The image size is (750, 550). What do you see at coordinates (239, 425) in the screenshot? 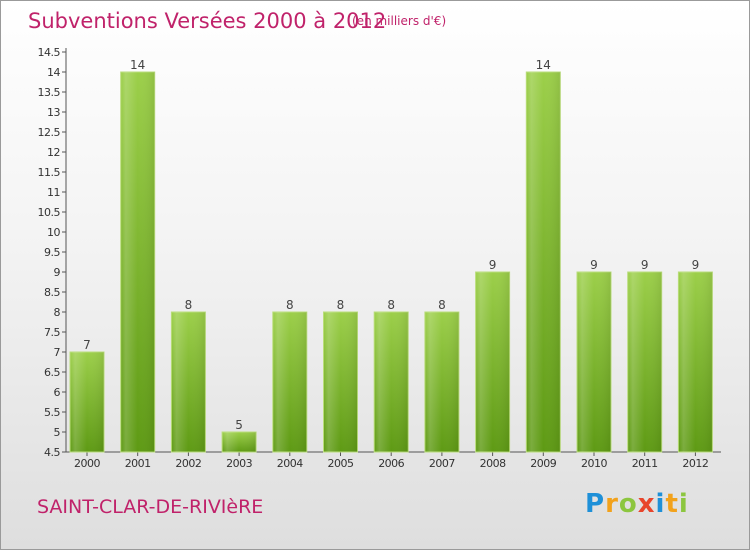
I see `bar-value-label: 5` at bounding box center [239, 425].